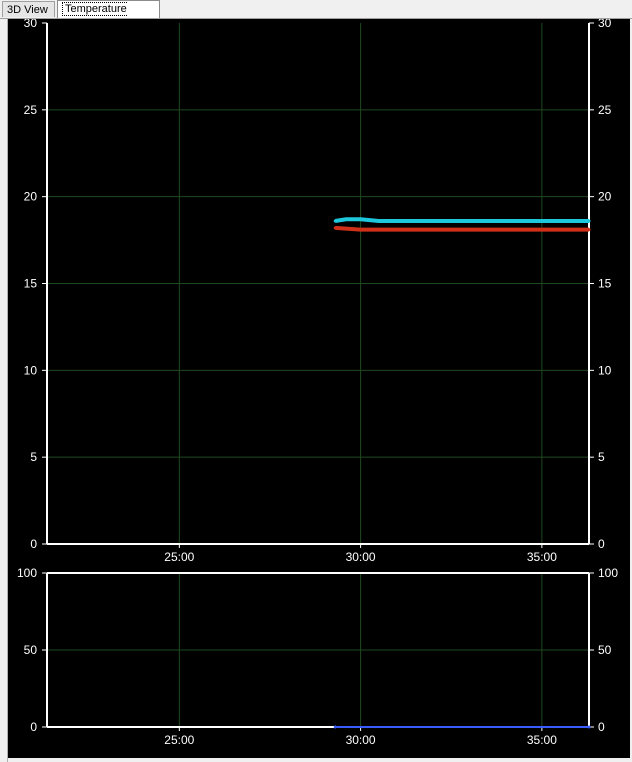 This screenshot has height=762, width=632. Describe the element at coordinates (605, 284) in the screenshot. I see `y-tick-label-right: 15` at that location.